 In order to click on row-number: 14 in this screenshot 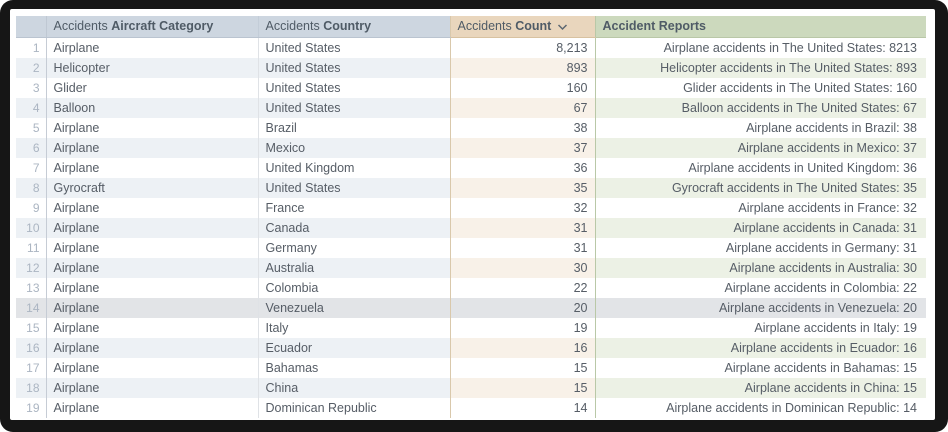, I will do `click(31, 308)`.